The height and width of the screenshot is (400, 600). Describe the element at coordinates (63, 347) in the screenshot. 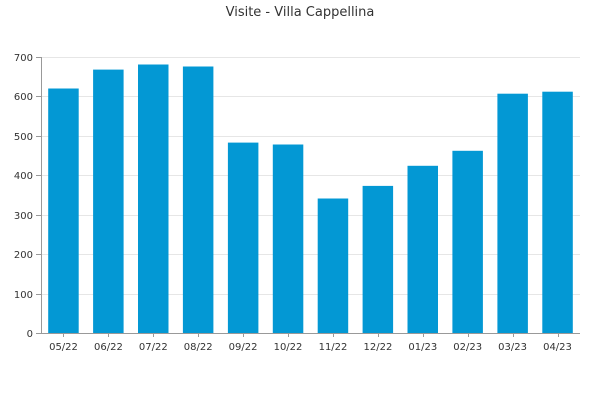

I see `x-tick-label: 05/22` at that location.